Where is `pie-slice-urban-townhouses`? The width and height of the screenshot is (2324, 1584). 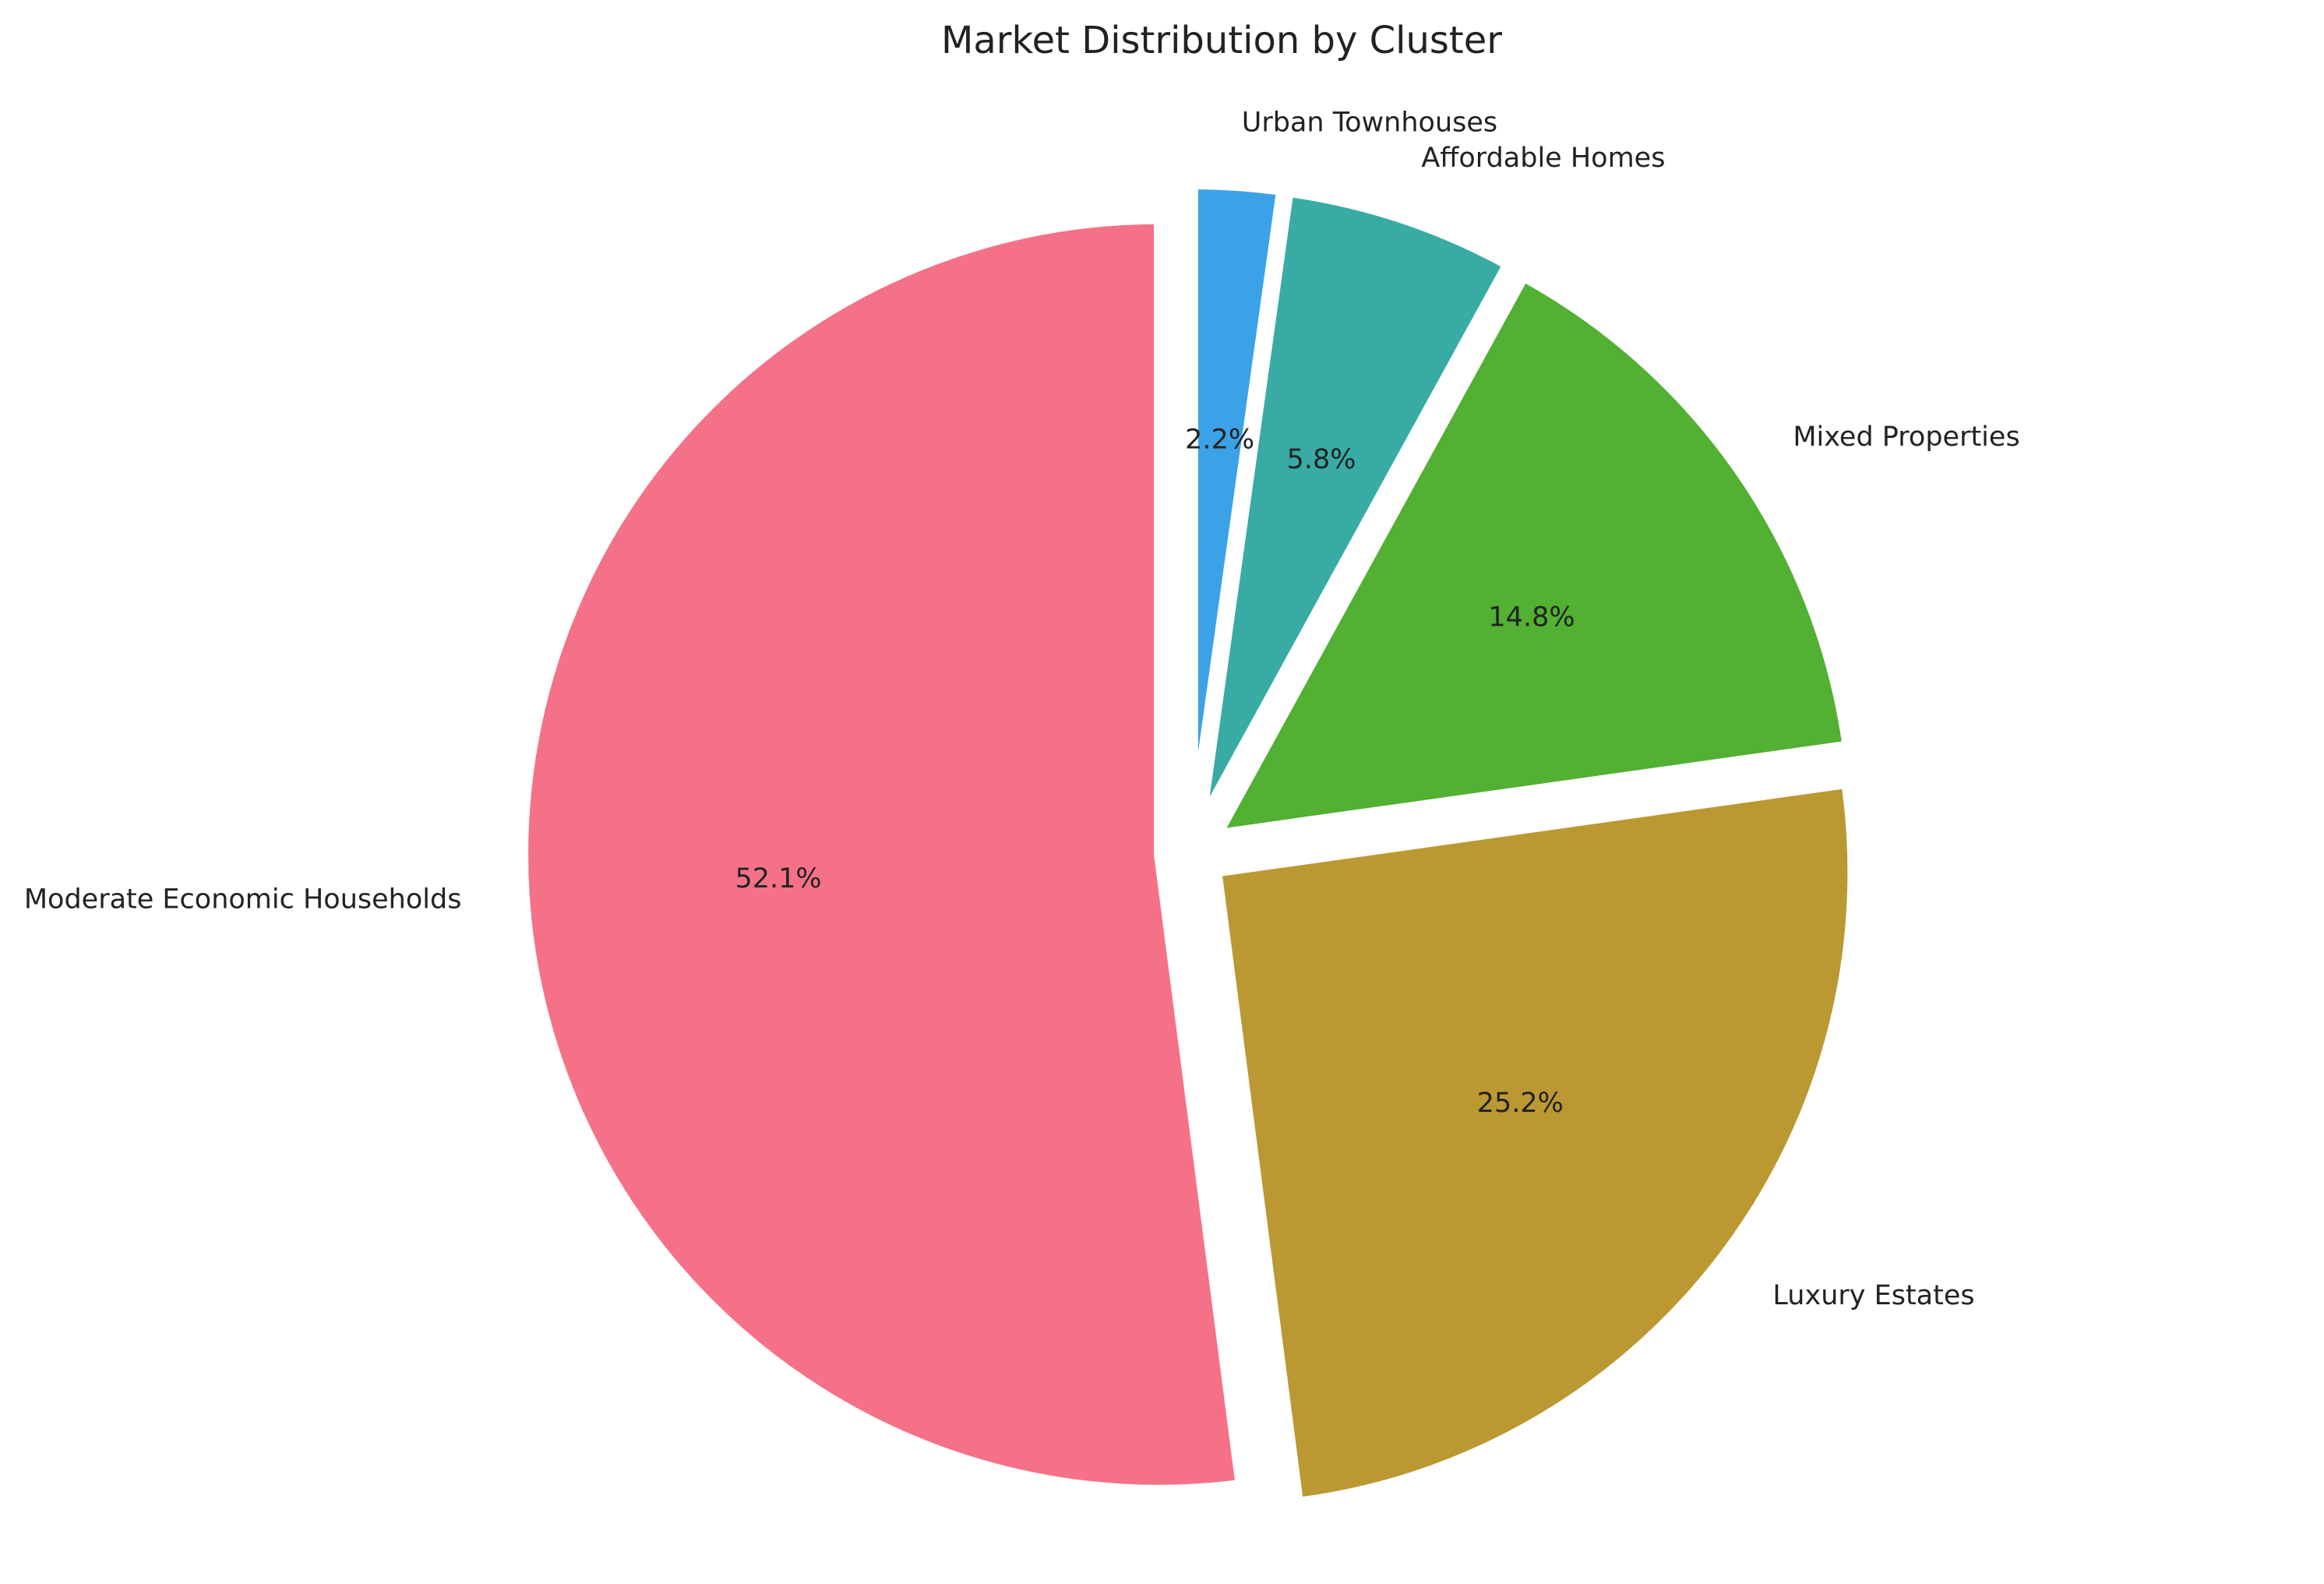
pie-slice-urban-townhouses is located at coordinates (1237, 503).